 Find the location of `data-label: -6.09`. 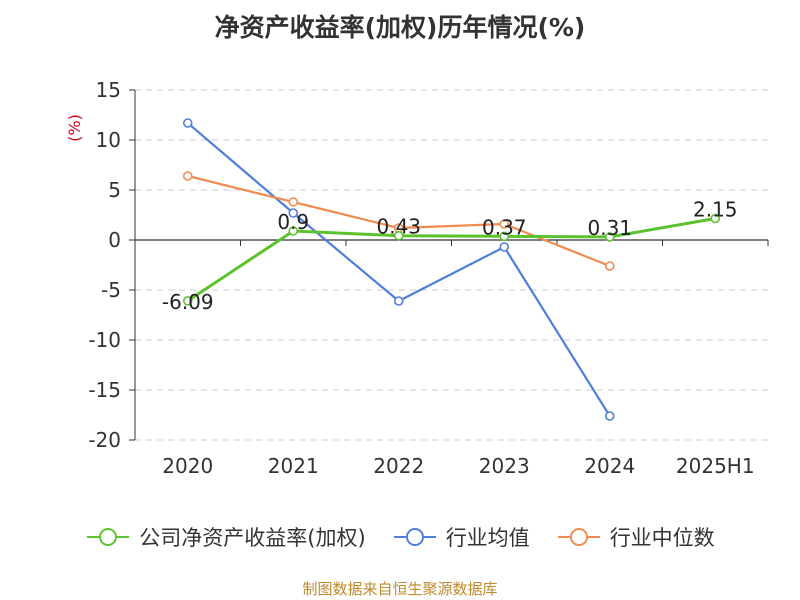

data-label: -6.09 is located at coordinates (188, 302).